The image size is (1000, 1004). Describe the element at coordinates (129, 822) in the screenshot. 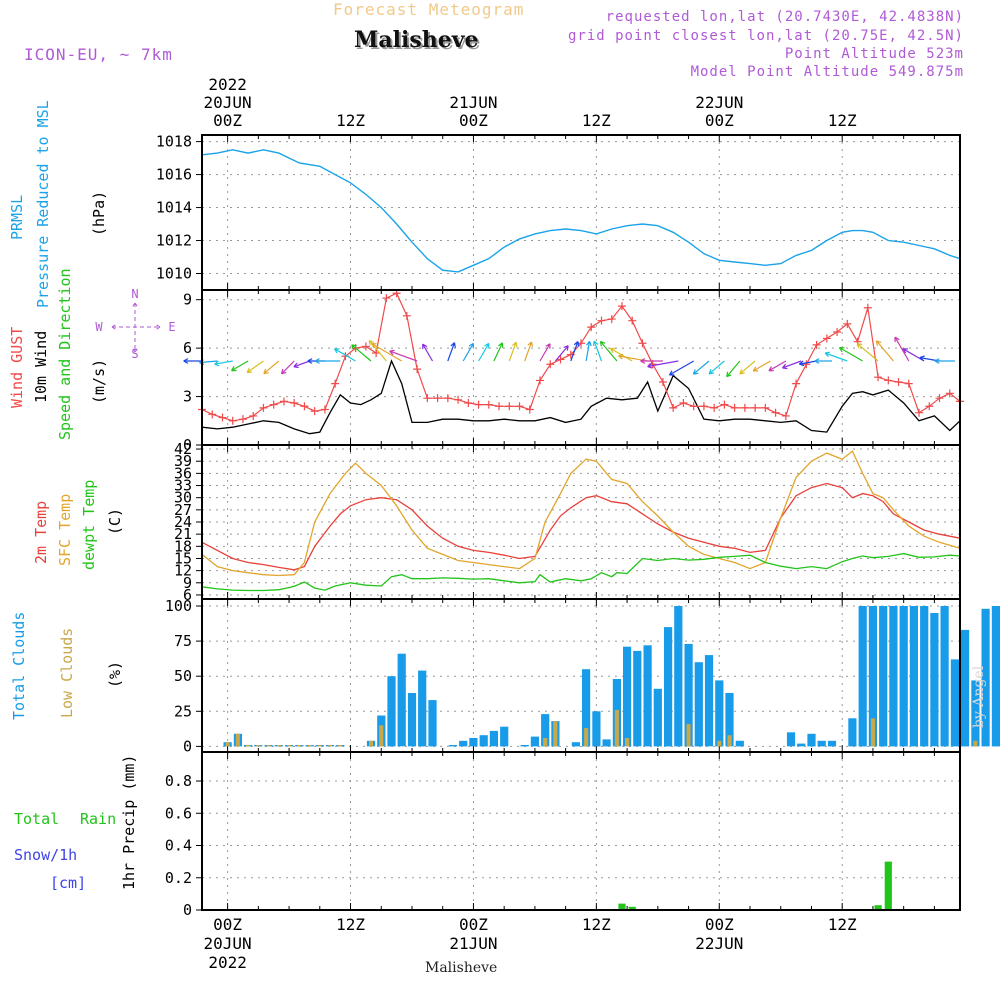

I see `precip-ylabel: 1hr Precip (mm)` at that location.